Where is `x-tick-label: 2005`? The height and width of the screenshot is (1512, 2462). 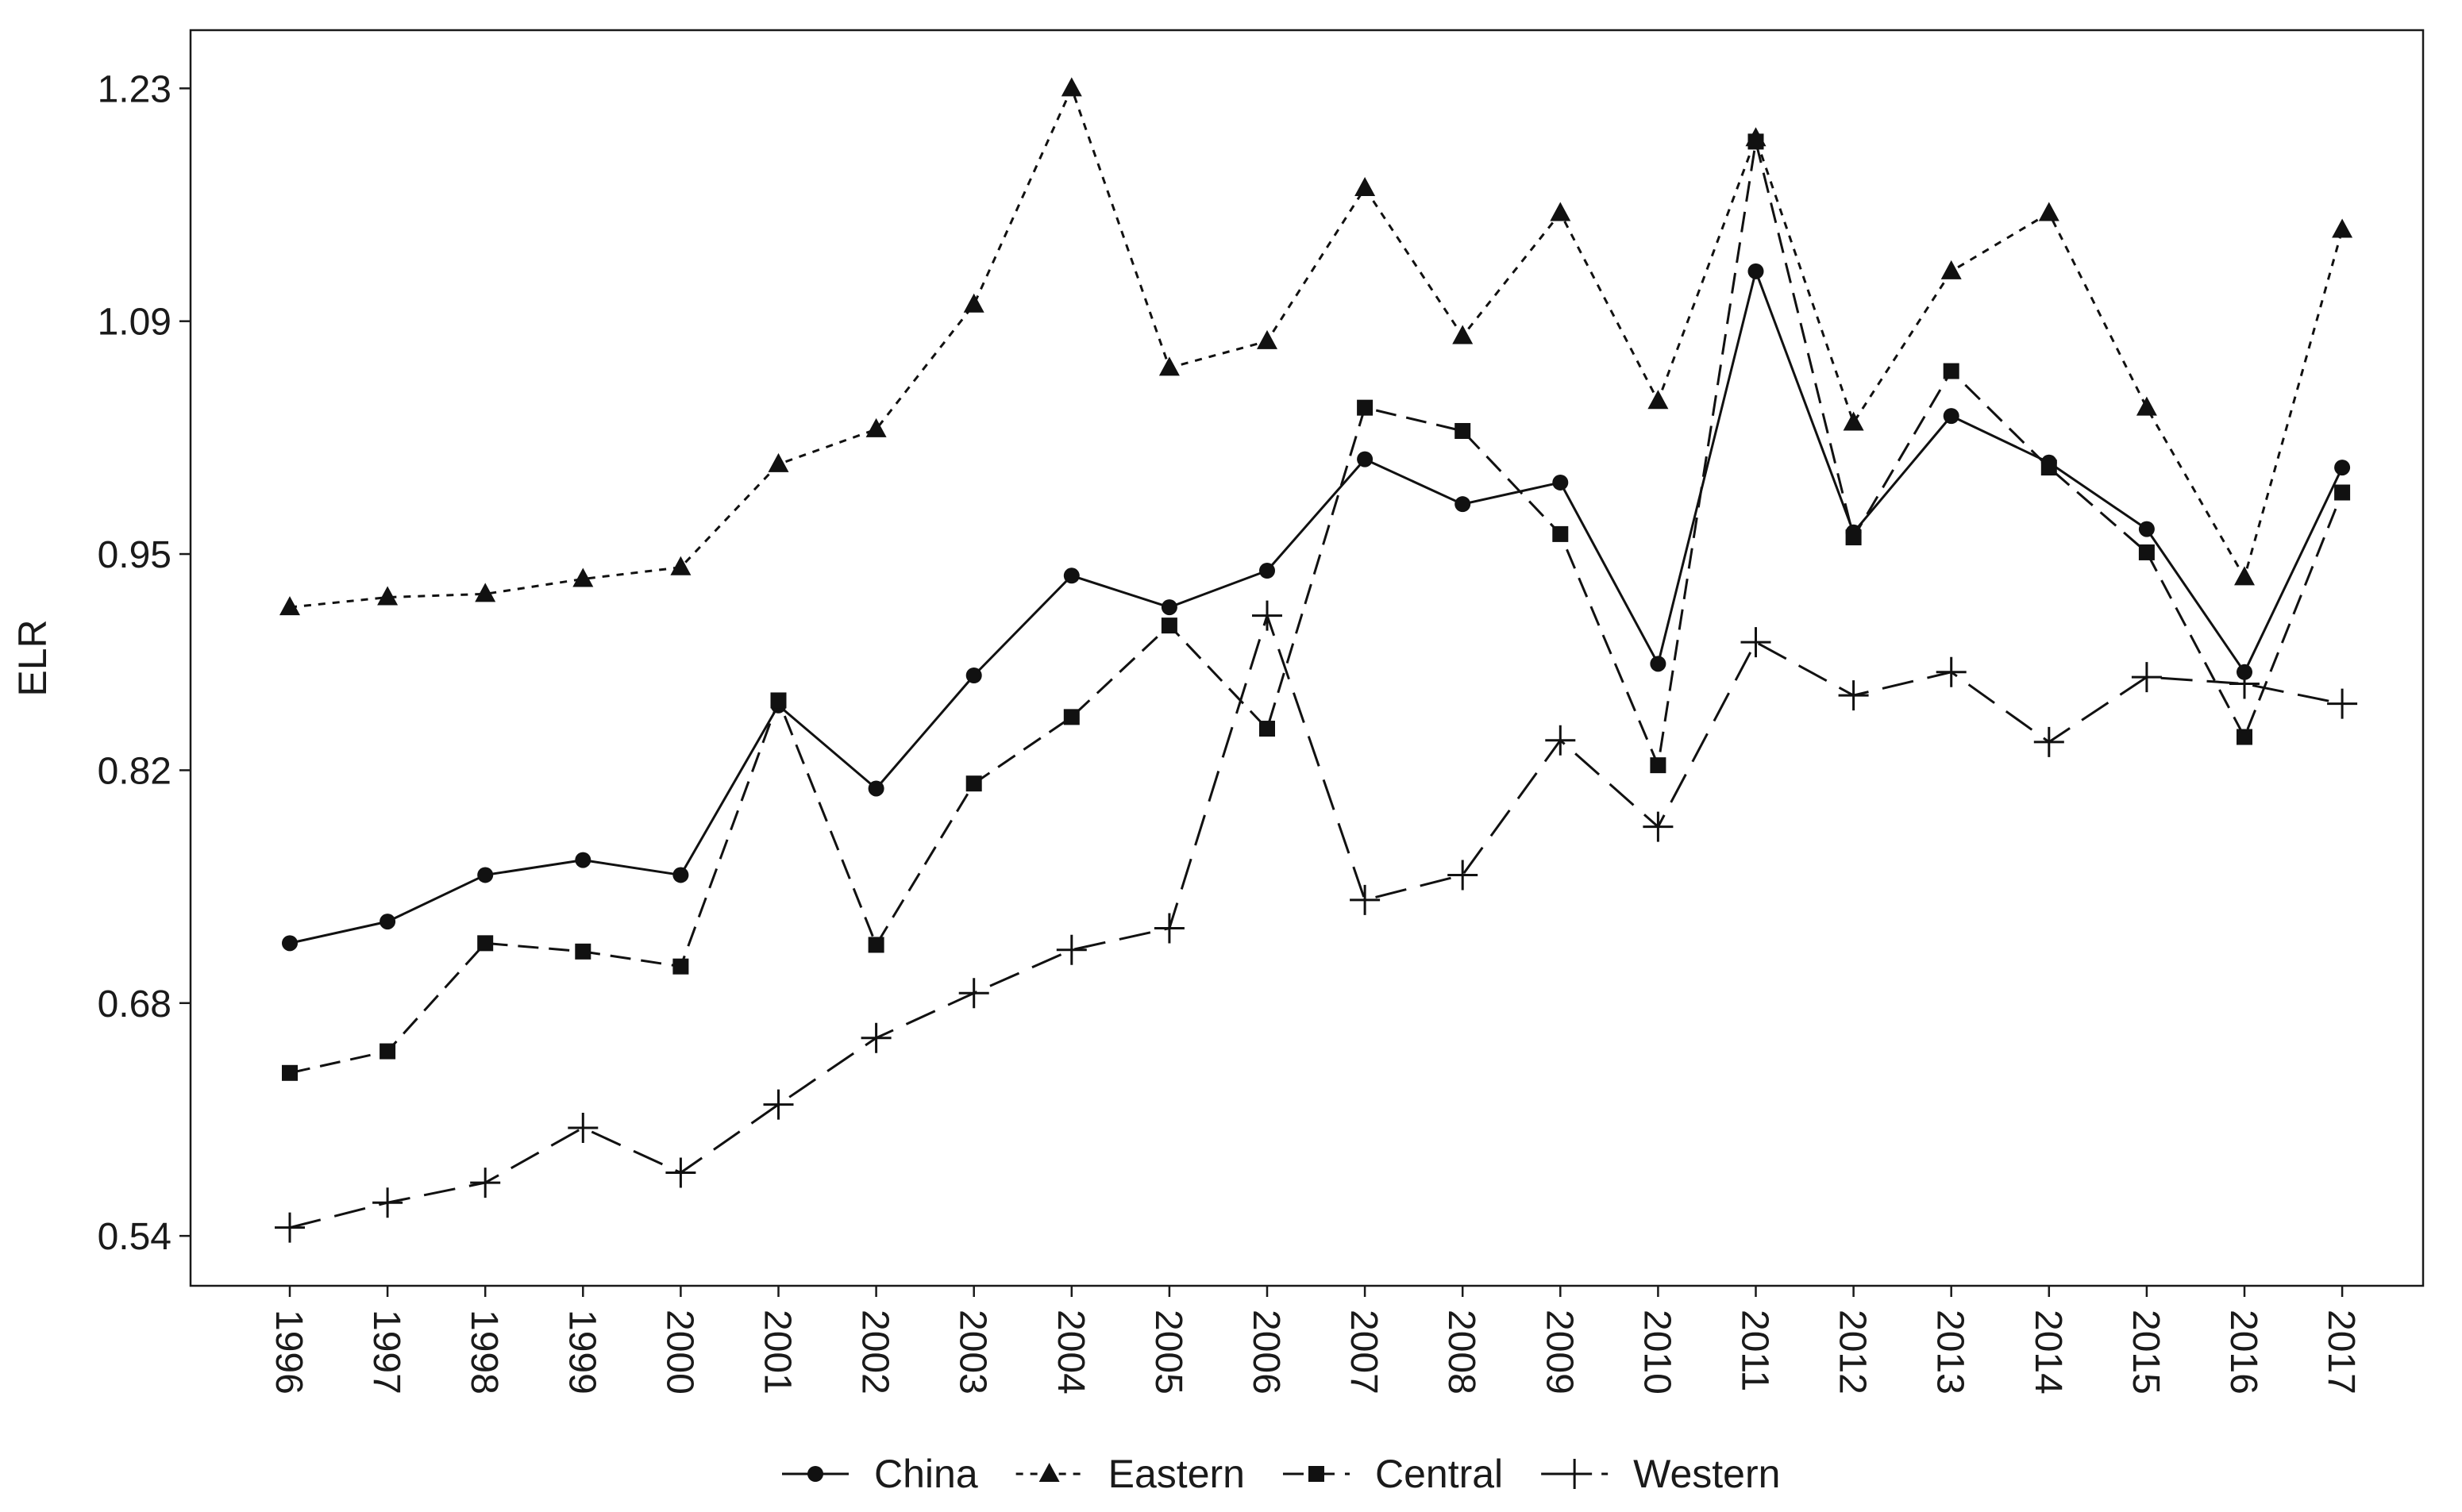 x-tick-label: 2005 is located at coordinates (1168, 1352).